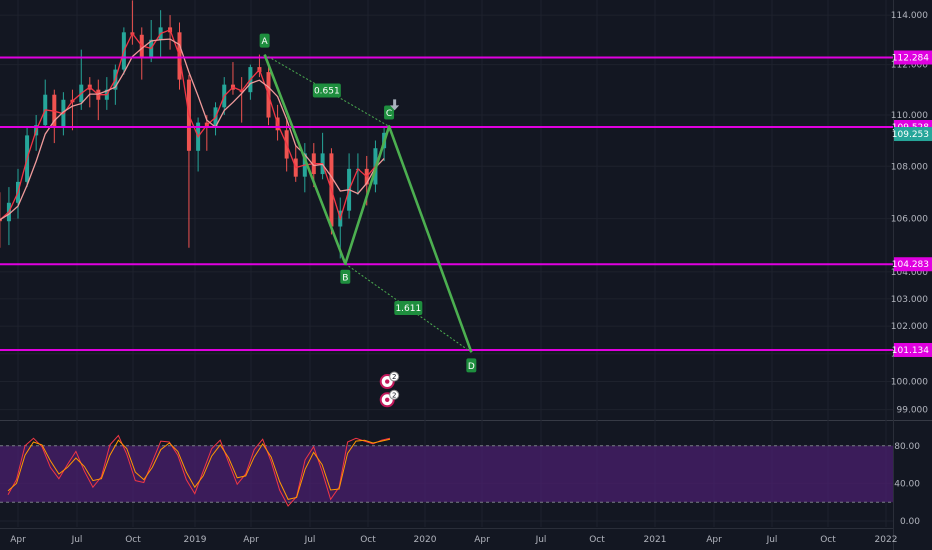 The height and width of the screenshot is (550, 932). I want to click on price-tick-label: 110.000, so click(909, 116).